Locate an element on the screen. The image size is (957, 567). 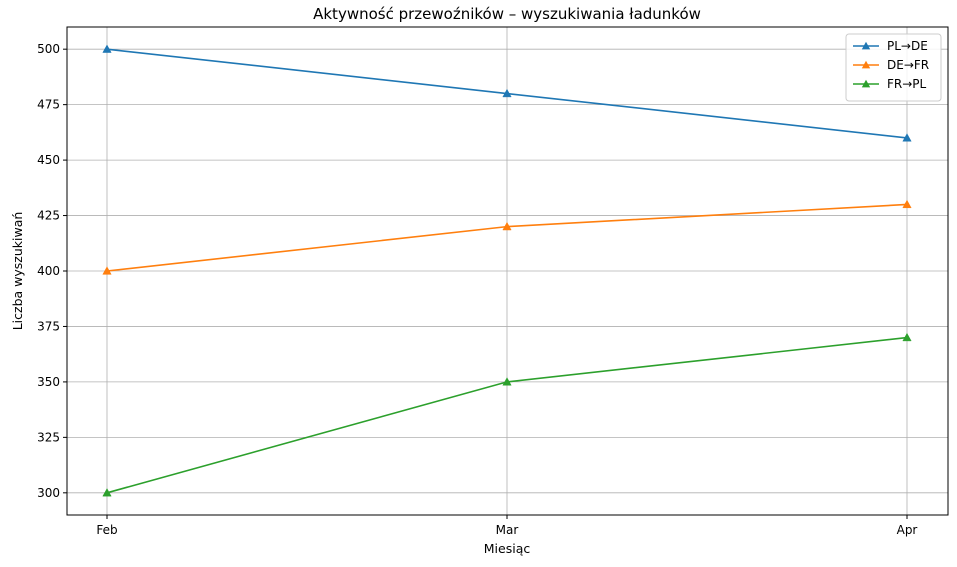
y-axis-label: Liczba wyszukiwań is located at coordinates (17, 271).